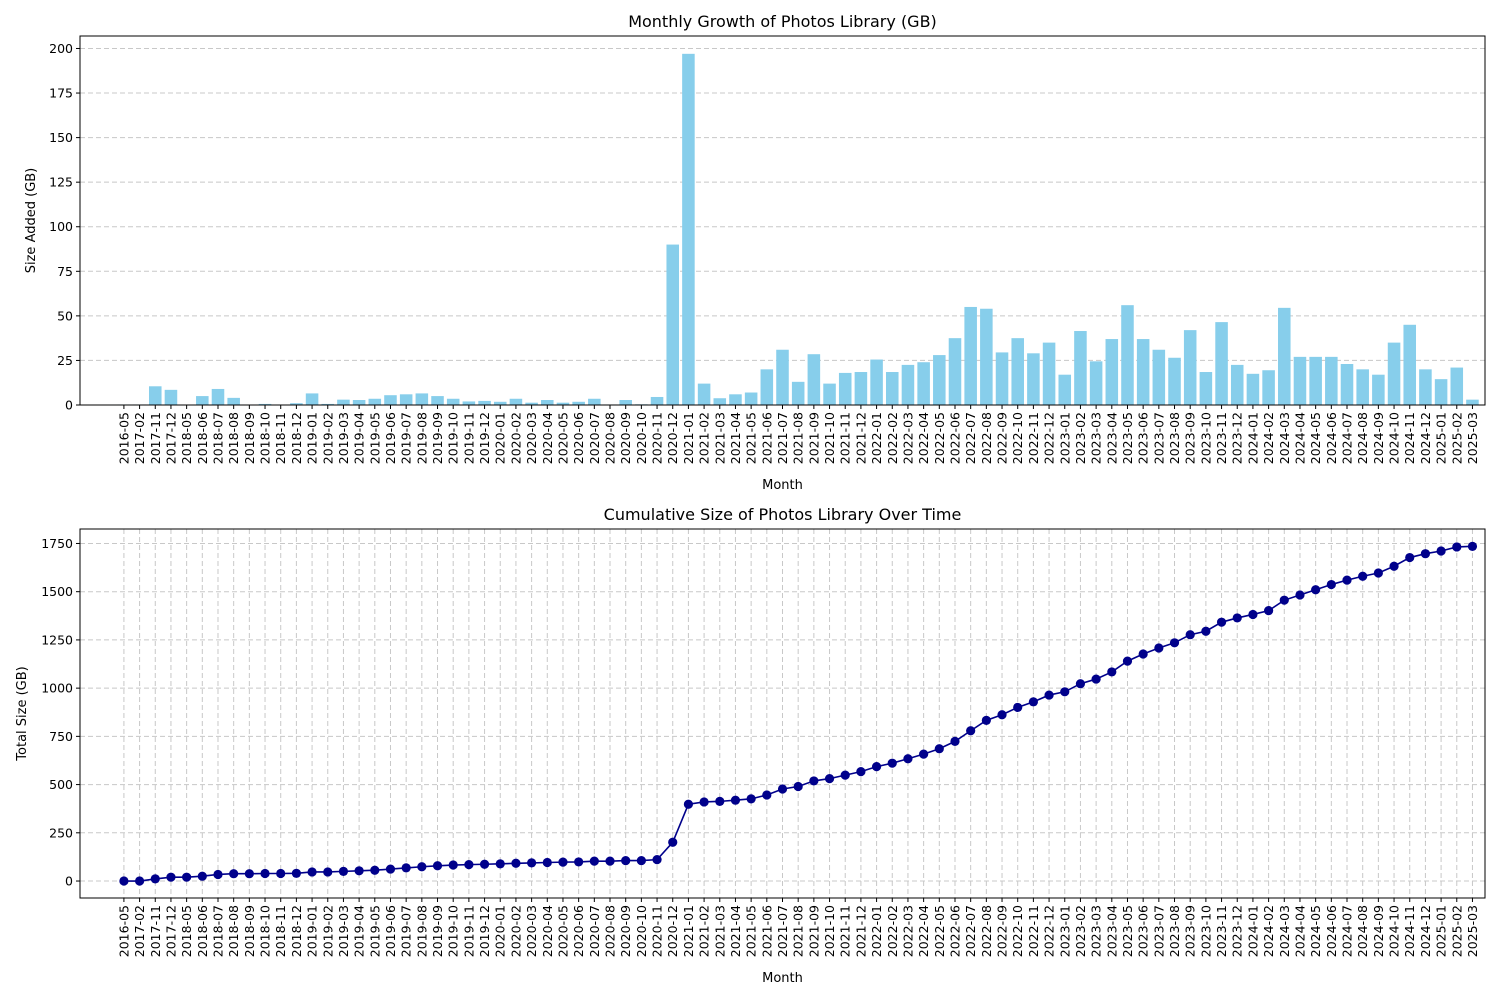 This screenshot has height=1000, width=1500. Describe the element at coordinates (280, 438) in the screenshot. I see `x-tick-label: 2018-11` at that location.